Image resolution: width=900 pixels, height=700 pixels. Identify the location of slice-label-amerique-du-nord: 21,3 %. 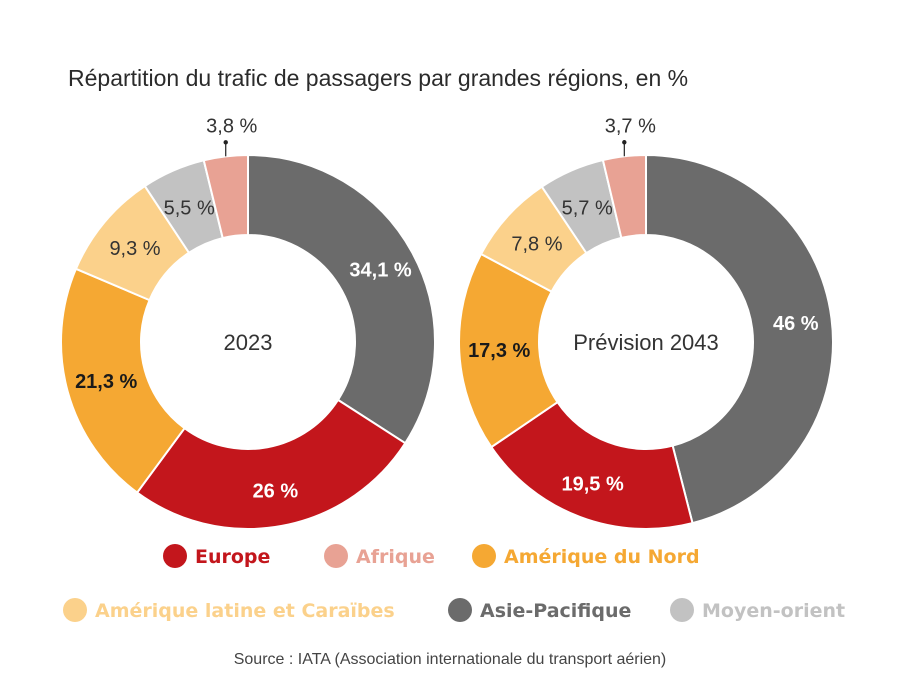
(106, 382).